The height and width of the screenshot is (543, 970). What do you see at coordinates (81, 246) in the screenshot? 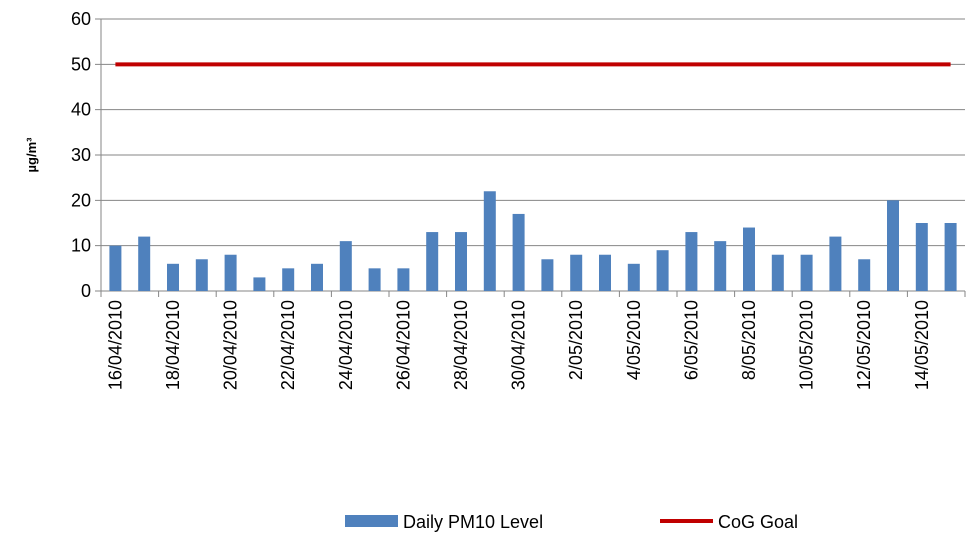
I see `y-tick-label: 10` at bounding box center [81, 246].